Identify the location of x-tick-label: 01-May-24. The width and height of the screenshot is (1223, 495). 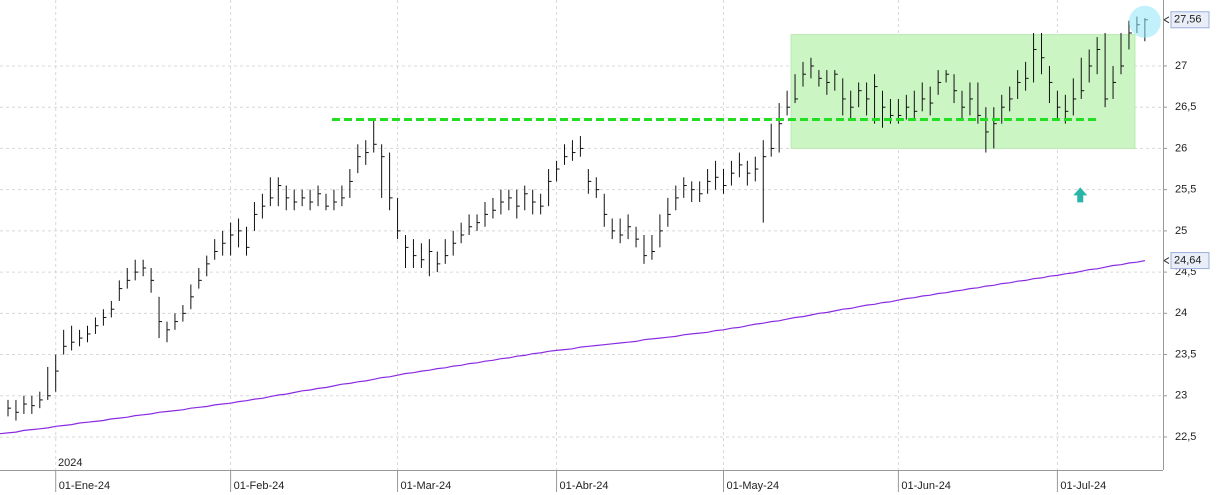
(753, 486).